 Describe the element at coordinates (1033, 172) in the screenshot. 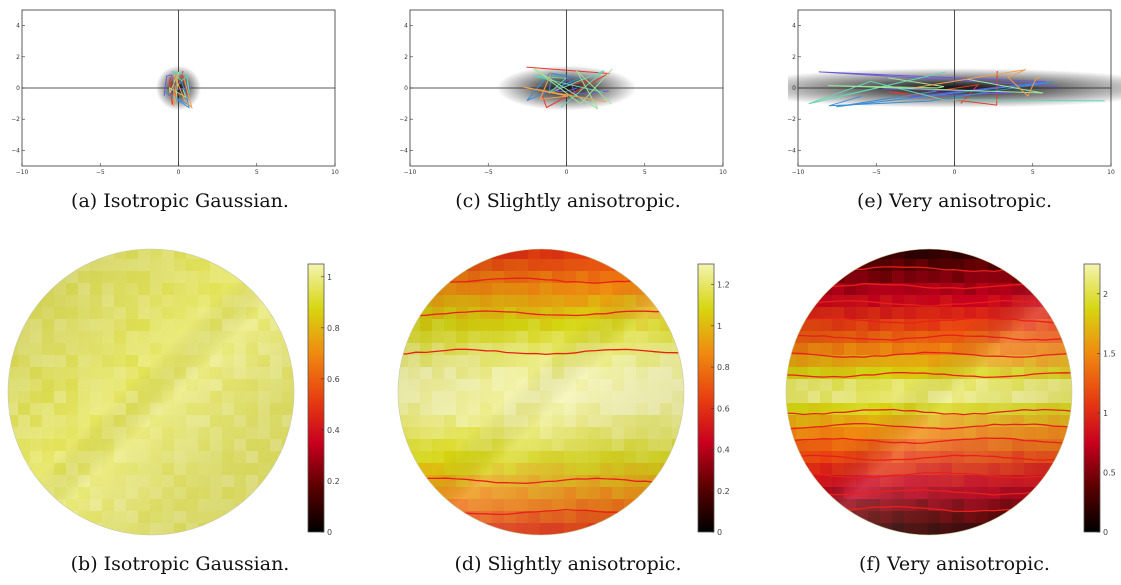

I see `x-tick-label: 5` at that location.